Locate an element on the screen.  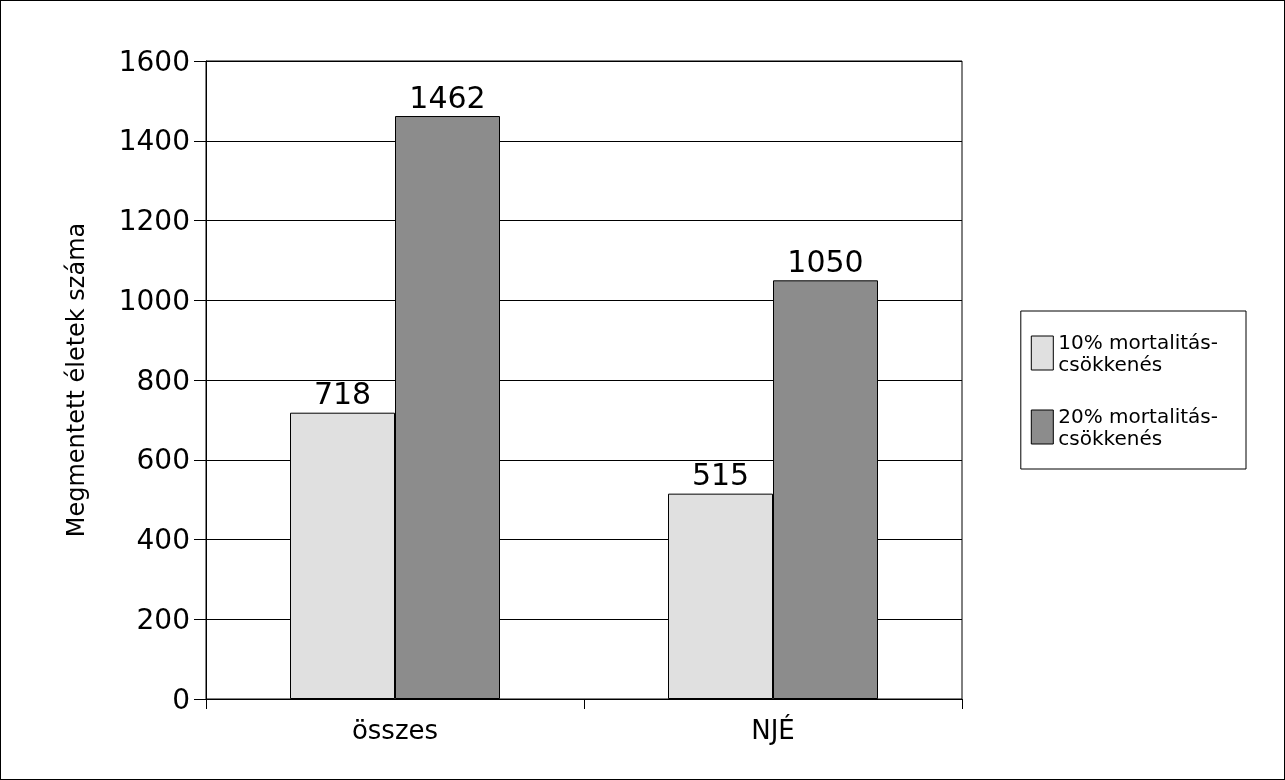
data-label: 1050 is located at coordinates (825, 261).